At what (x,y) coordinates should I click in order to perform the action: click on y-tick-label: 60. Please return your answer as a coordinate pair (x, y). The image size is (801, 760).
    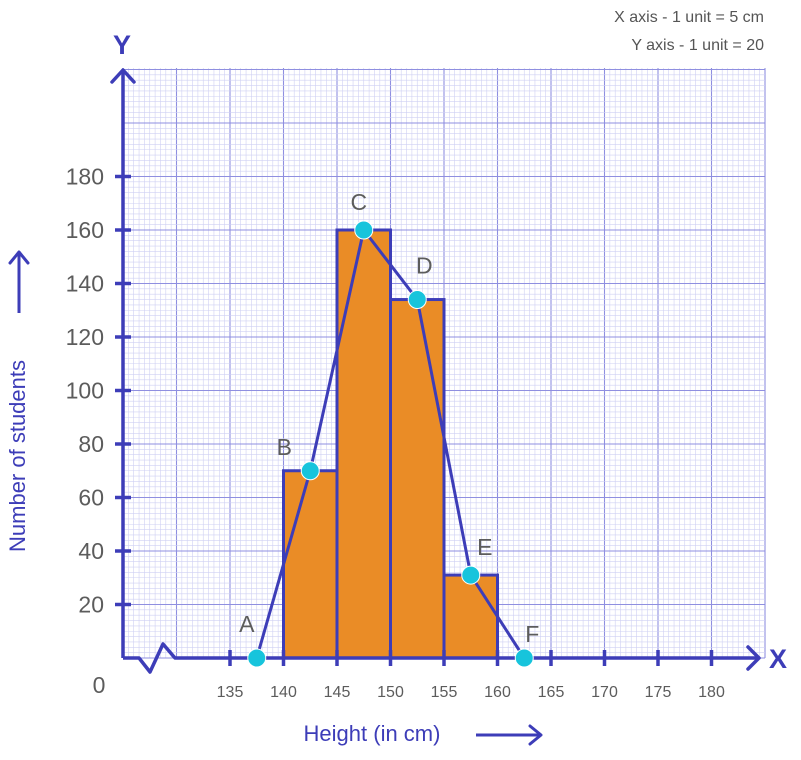
    Looking at the image, I should click on (91, 498).